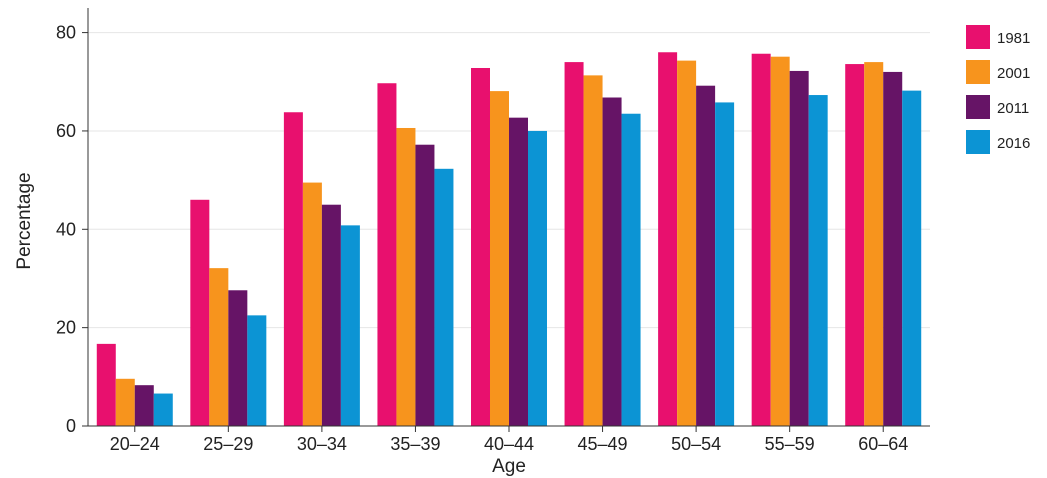 This screenshot has width=1047, height=478. Describe the element at coordinates (790, 444) in the screenshot. I see `x-tick-label: 55–59` at that location.